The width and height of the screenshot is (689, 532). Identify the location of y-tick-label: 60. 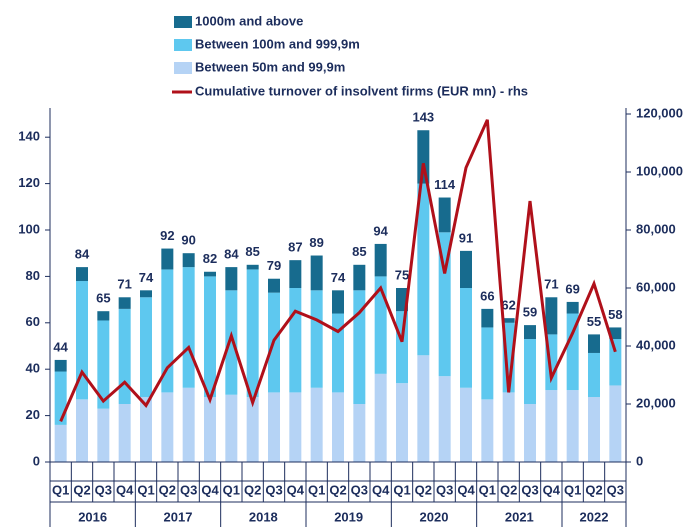
(33, 321).